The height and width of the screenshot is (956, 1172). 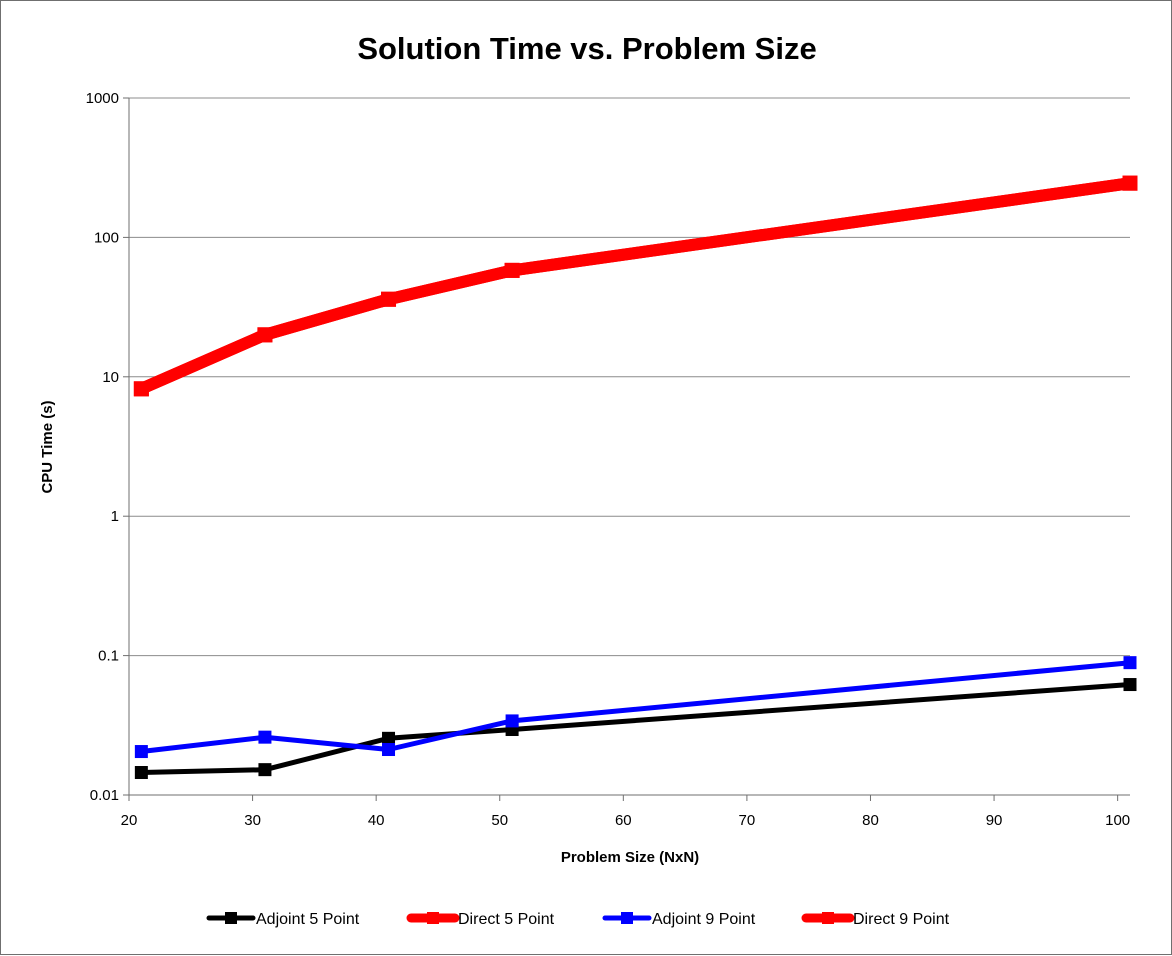 I want to click on x-tick-label-90: 90, so click(x=994, y=820).